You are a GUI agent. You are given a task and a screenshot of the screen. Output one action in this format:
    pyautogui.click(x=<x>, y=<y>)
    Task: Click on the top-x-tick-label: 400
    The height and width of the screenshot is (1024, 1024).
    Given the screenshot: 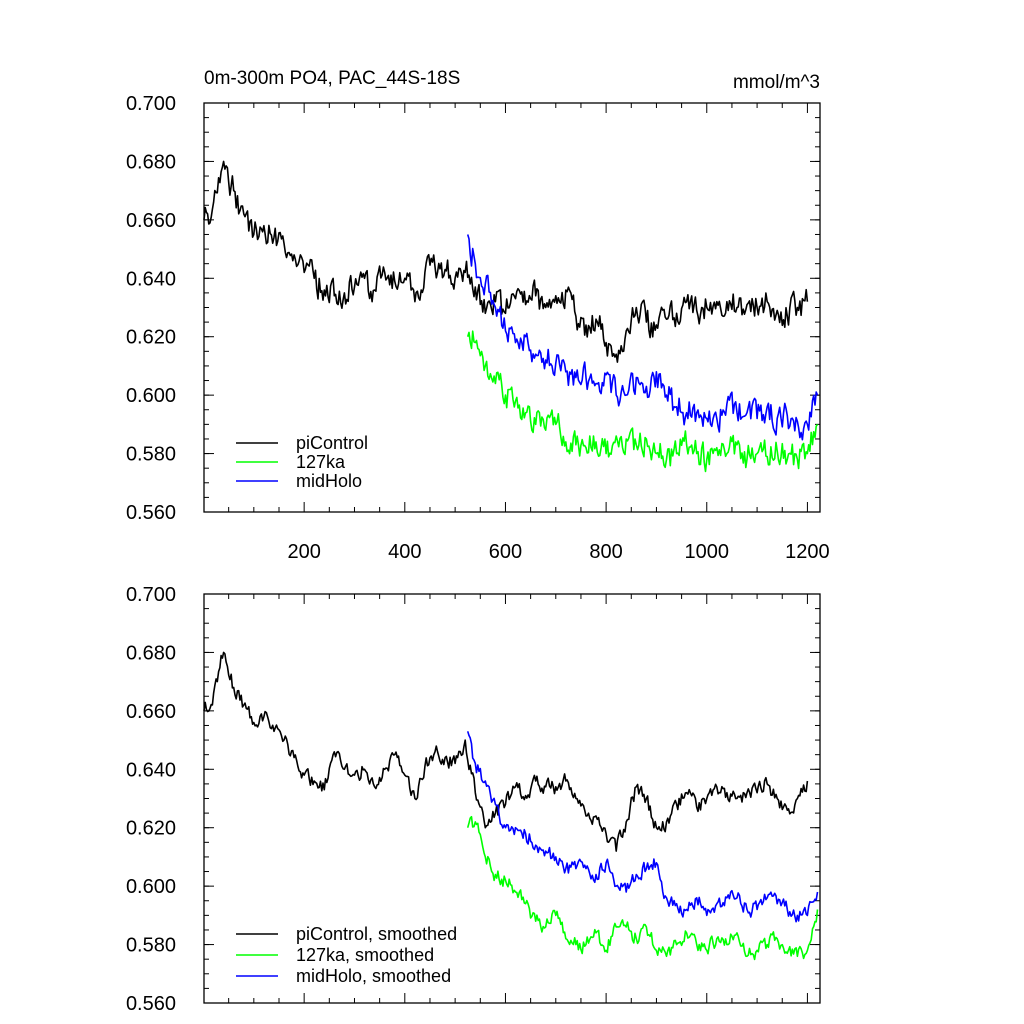 What is the action you would take?
    pyautogui.click(x=404, y=552)
    